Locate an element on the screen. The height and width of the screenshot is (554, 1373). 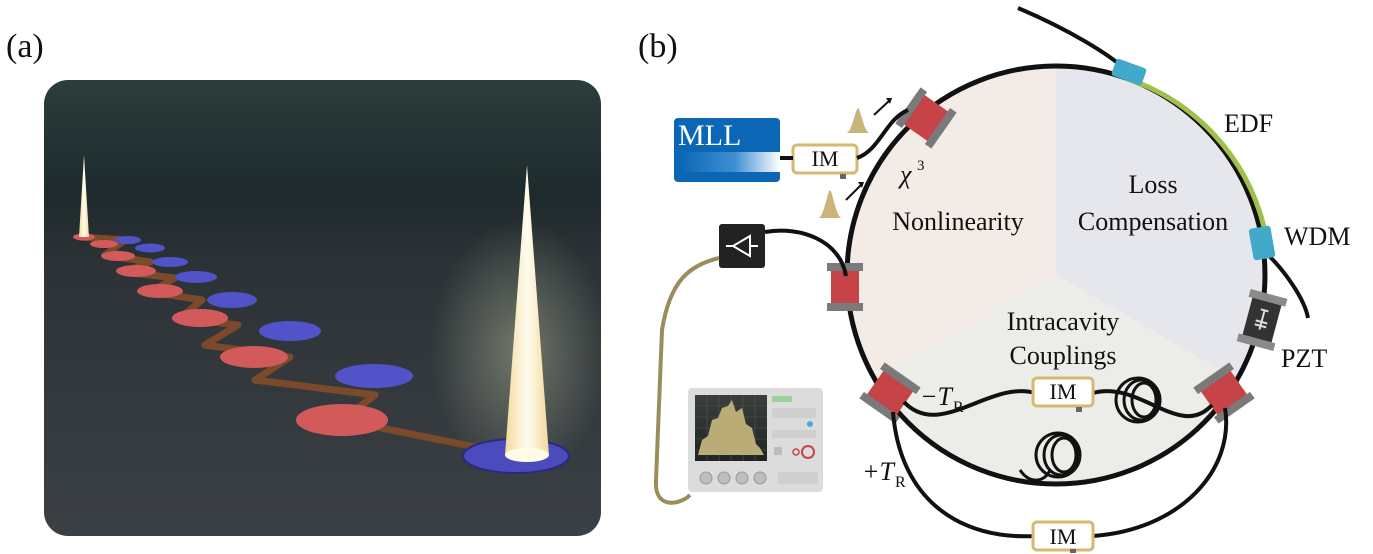
chi-superscript: 3 is located at coordinates (921, 166).